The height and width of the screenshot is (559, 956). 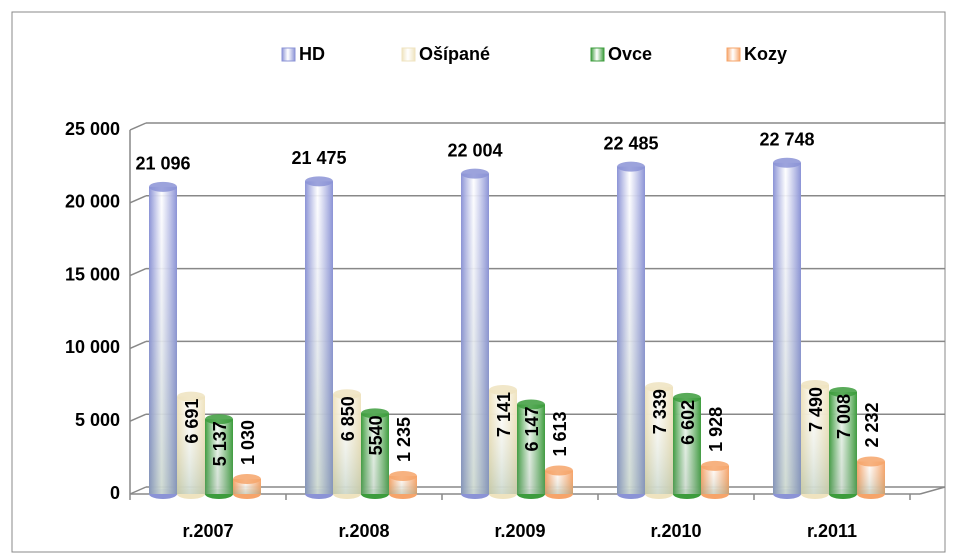 I want to click on data-label: 7 339, so click(x=660, y=411).